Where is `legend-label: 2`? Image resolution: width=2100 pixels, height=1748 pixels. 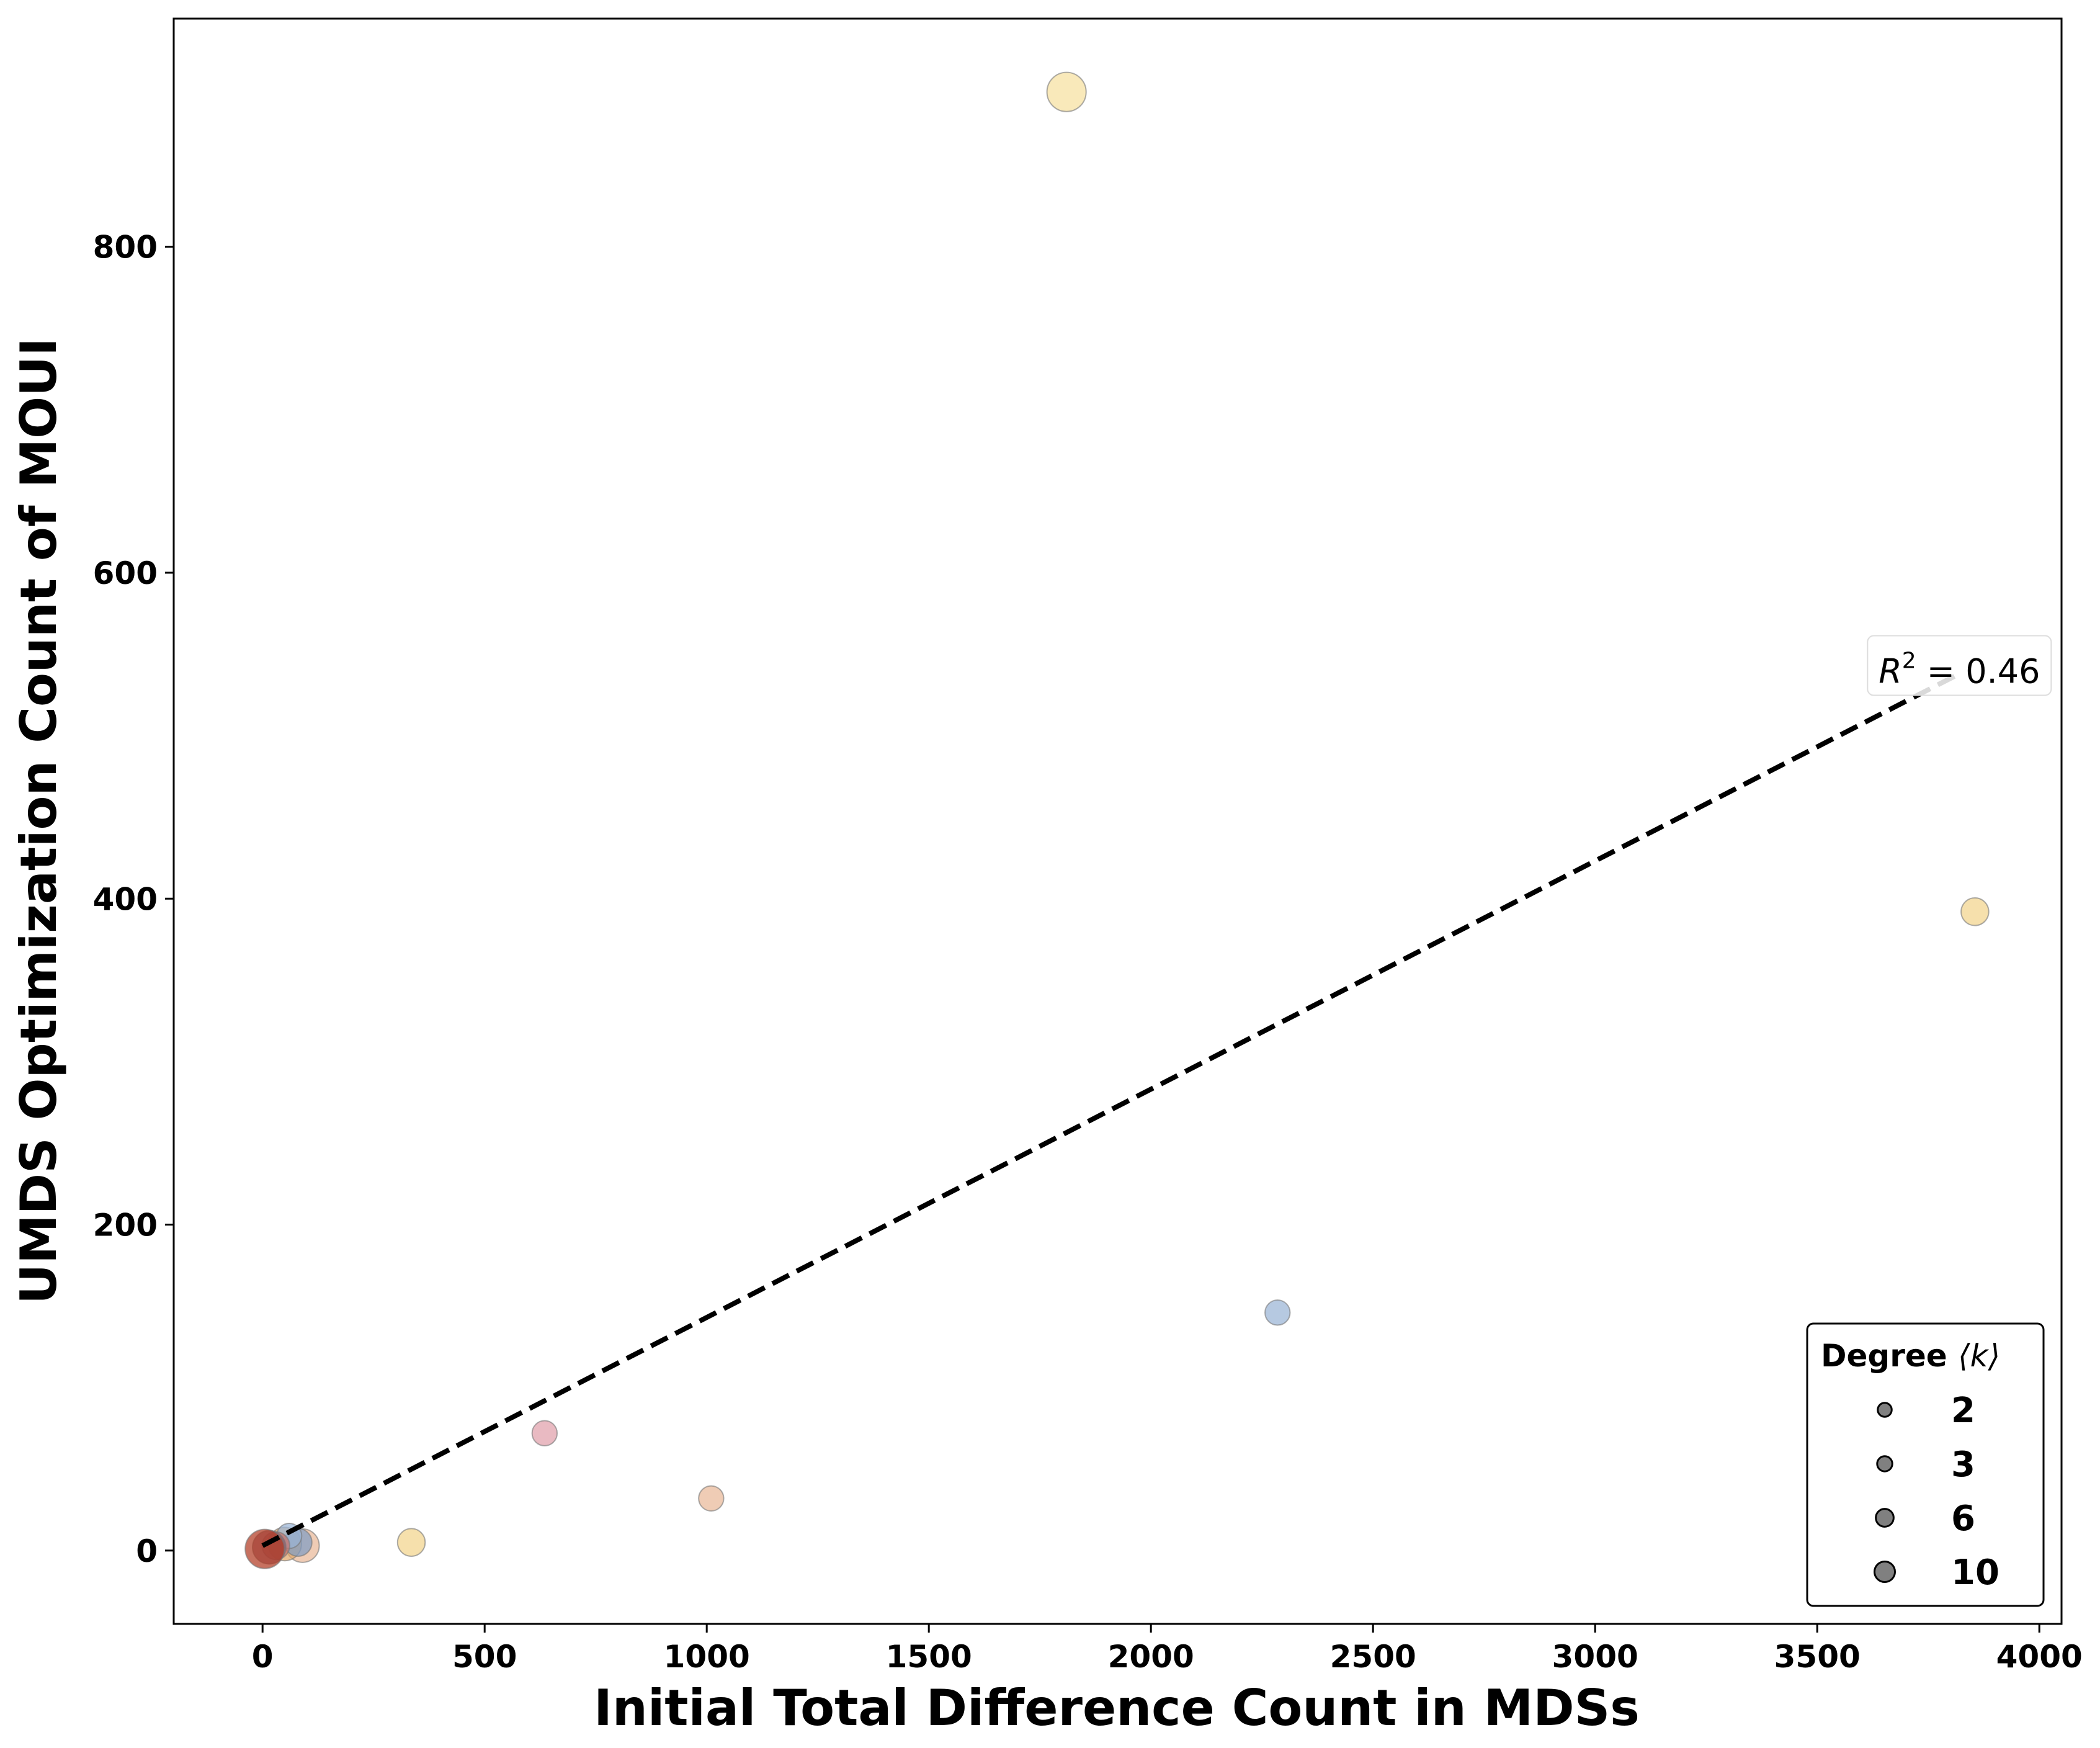 legend-label: 2 is located at coordinates (1963, 1411).